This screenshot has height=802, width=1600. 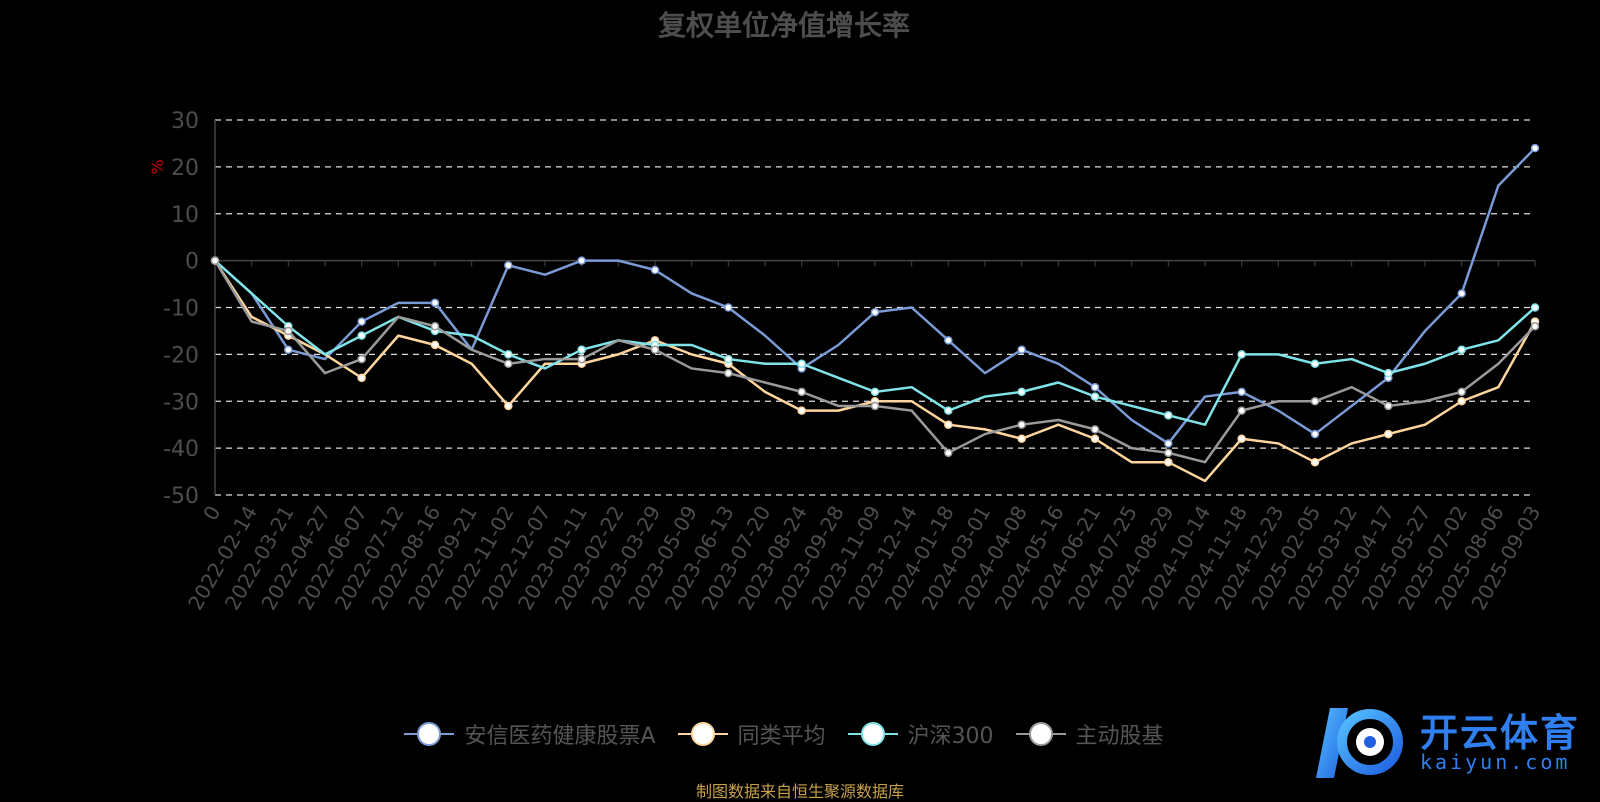 What do you see at coordinates (185, 121) in the screenshot?
I see `y-tick-label: 30` at bounding box center [185, 121].